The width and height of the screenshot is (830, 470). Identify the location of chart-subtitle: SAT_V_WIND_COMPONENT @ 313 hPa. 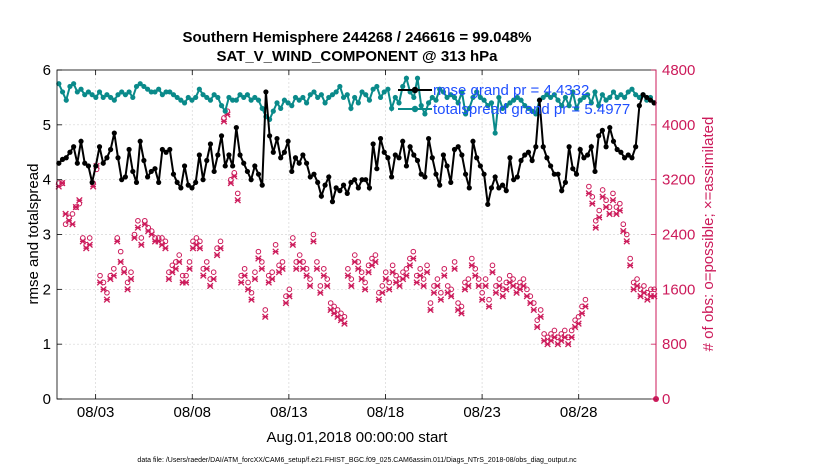
(357, 56).